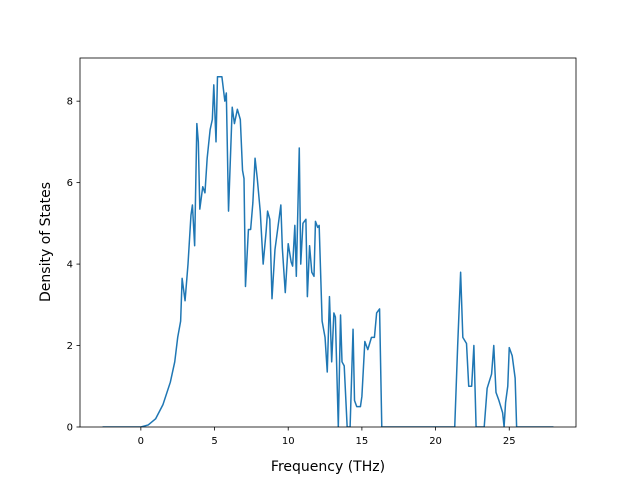  I want to click on y-tick-label: 4, so click(70, 265).